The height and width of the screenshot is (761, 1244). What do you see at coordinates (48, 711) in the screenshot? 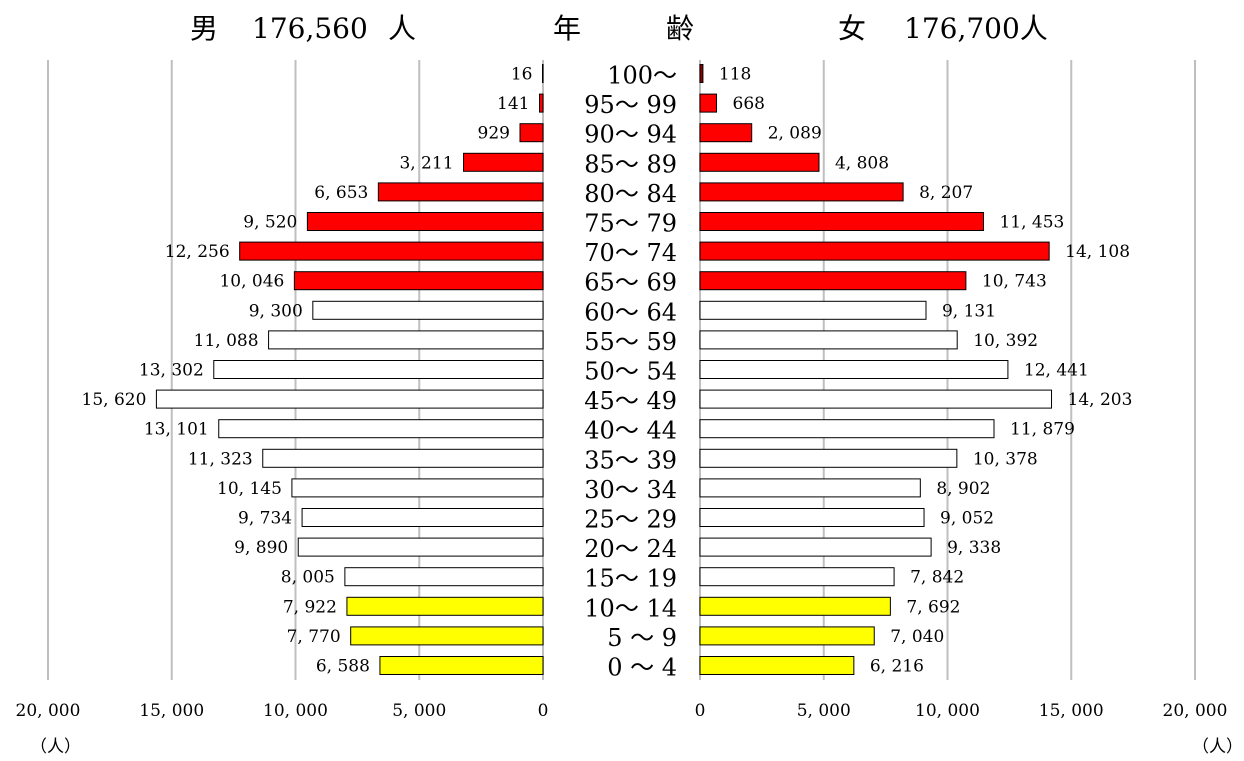
I see `tick-male-4: 20, 000` at bounding box center [48, 711].